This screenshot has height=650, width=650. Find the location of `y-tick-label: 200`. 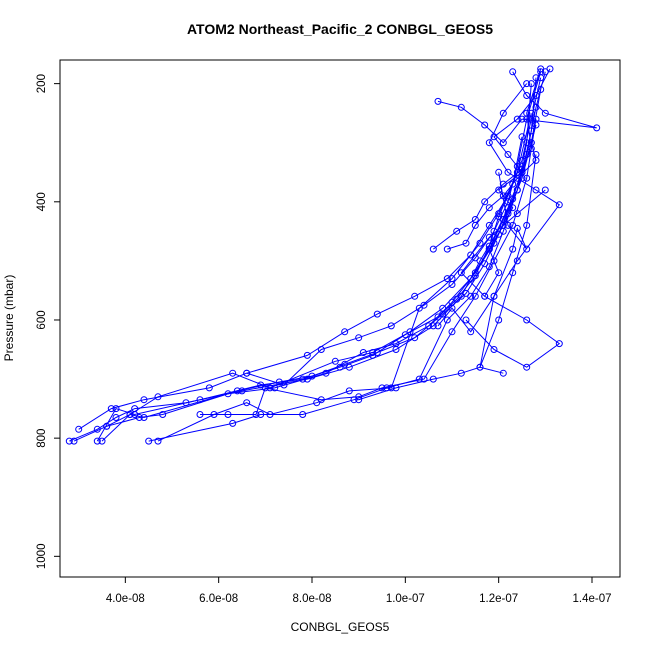

y-tick-label: 200 is located at coordinates (42, 83).